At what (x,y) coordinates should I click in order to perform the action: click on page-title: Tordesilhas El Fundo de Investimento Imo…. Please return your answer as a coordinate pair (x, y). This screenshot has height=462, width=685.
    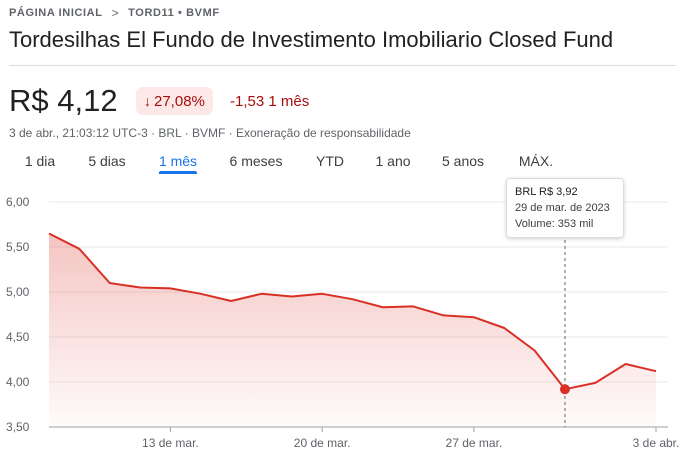
    Looking at the image, I should click on (311, 39).